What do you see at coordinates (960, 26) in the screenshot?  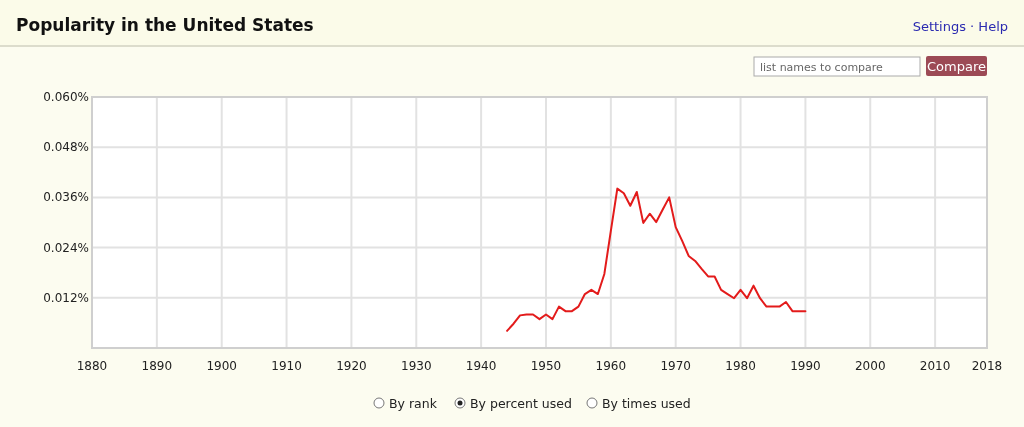 I see `text: Settings · Help` at bounding box center [960, 26].